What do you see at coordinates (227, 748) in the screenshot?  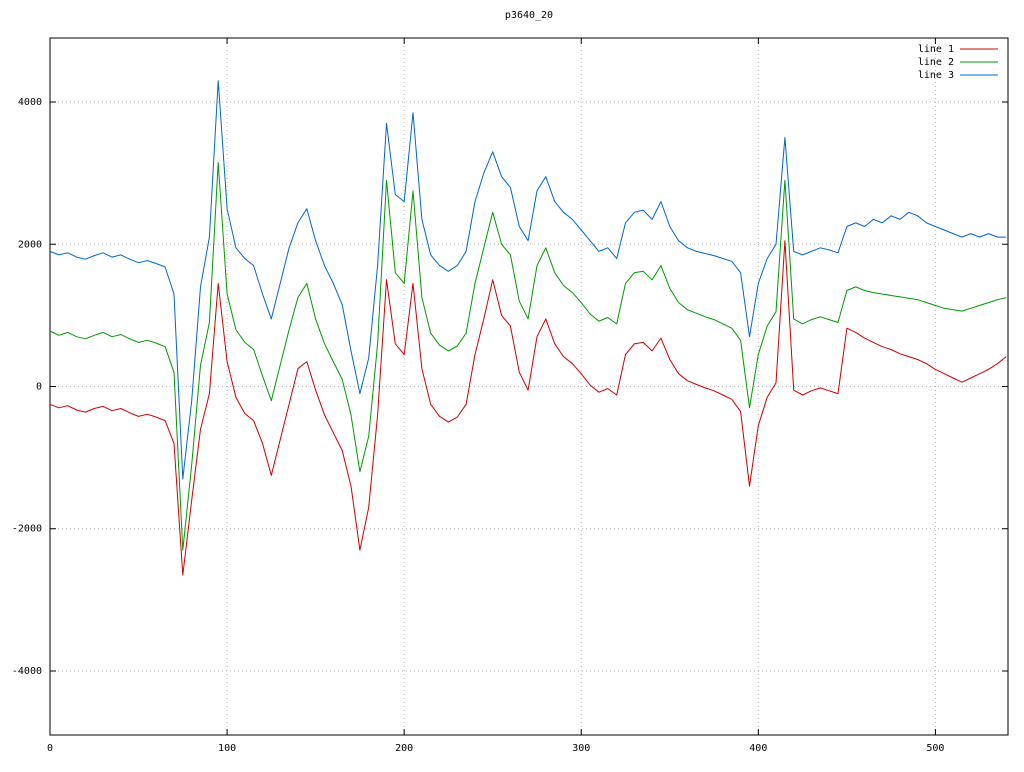 I see `x-tick-label: 100` at bounding box center [227, 748].